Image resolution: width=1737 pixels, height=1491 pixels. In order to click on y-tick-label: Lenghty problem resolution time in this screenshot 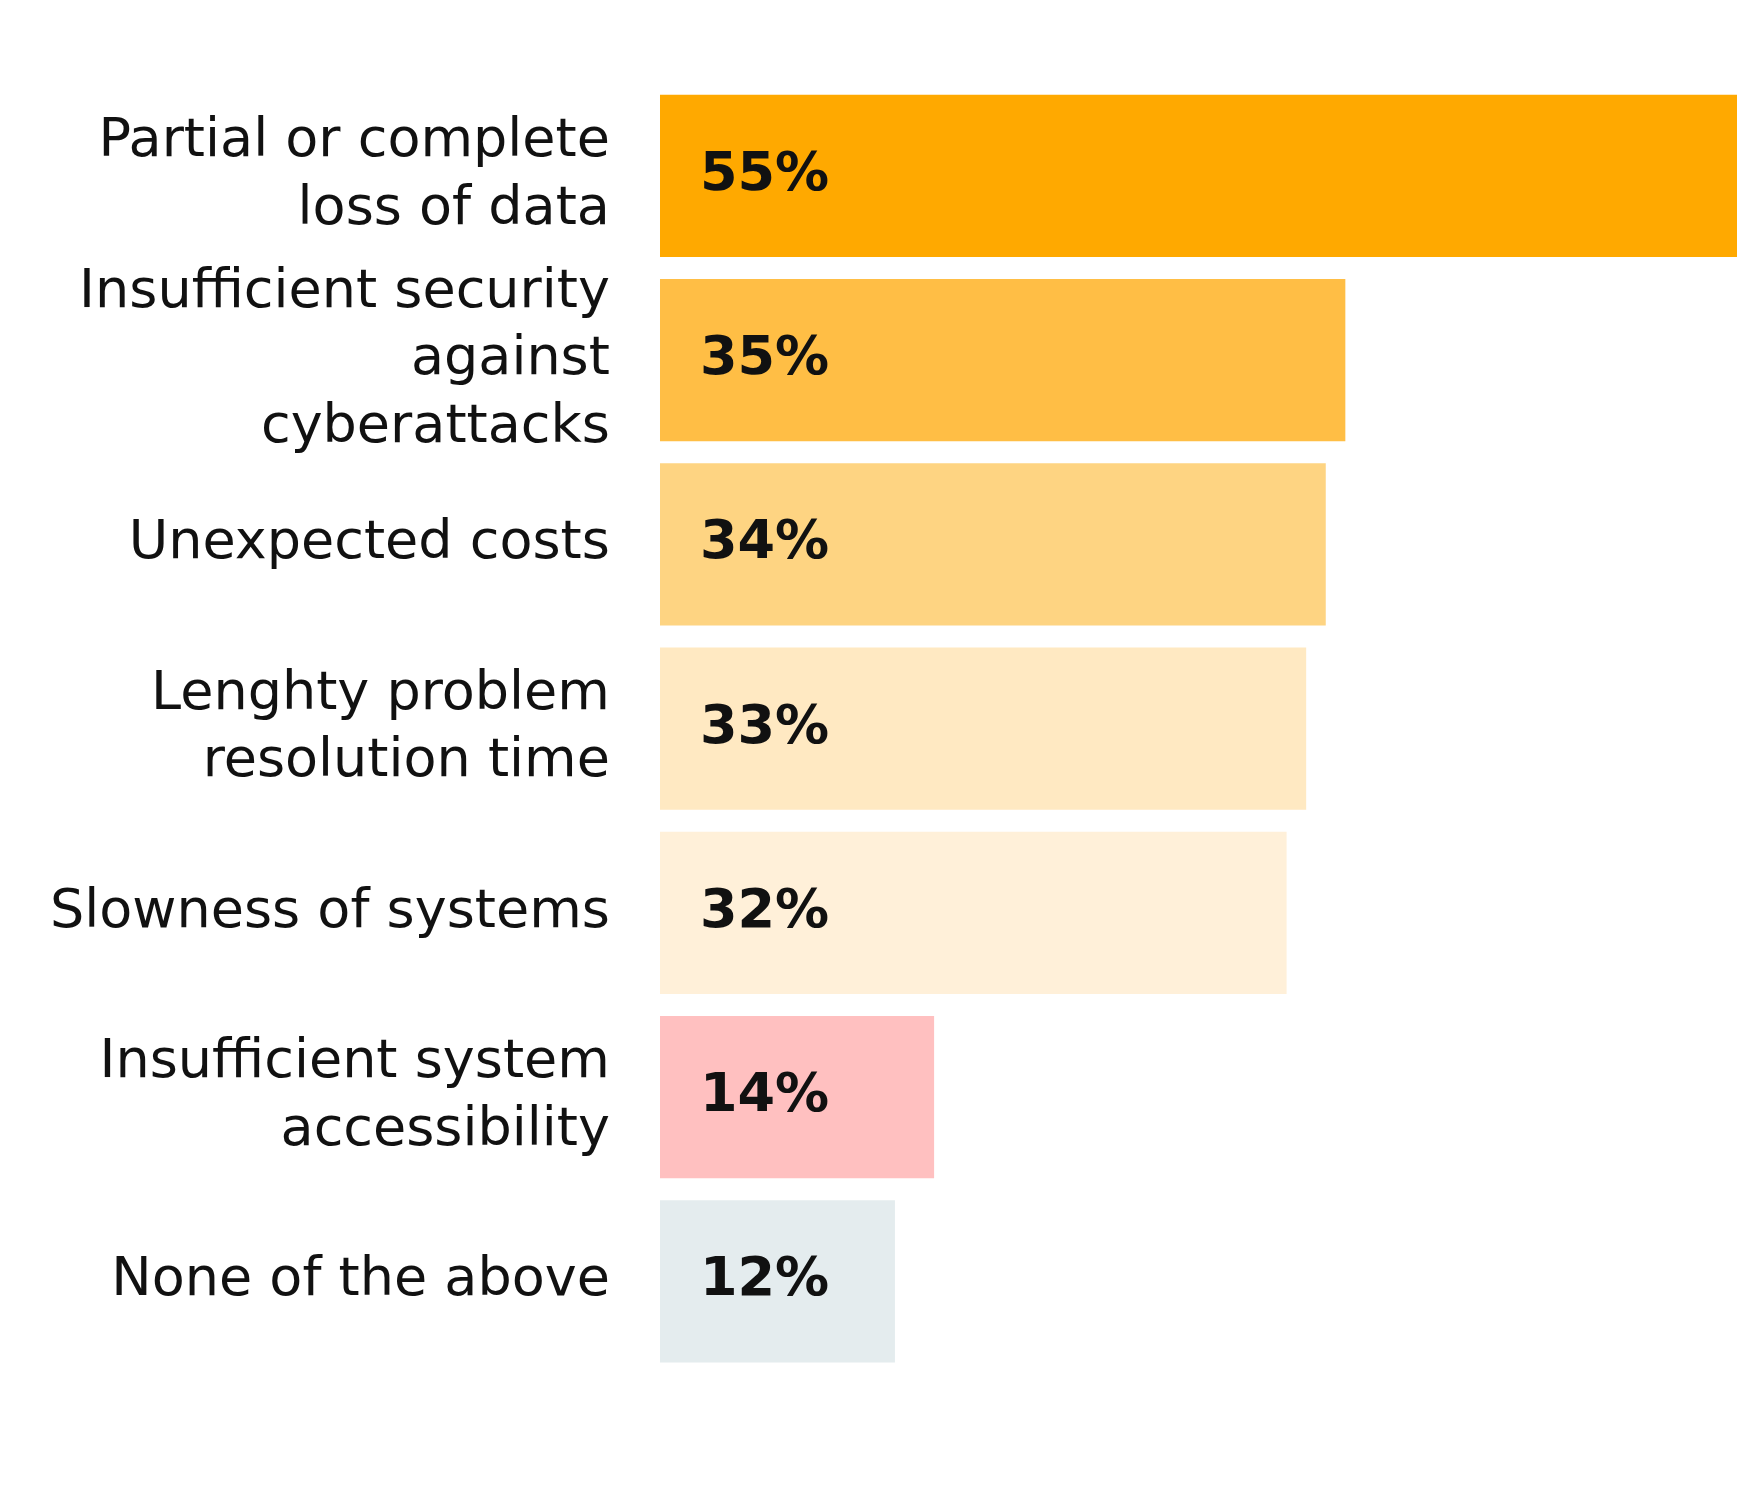, I will do `click(380, 724)`.